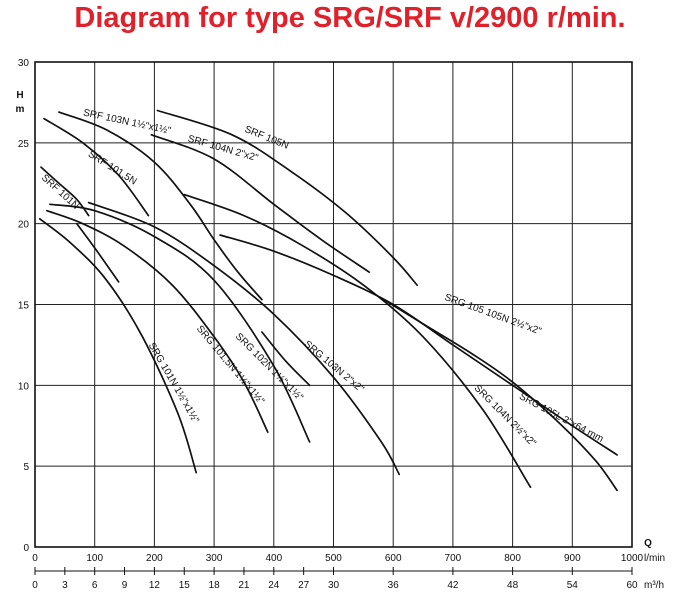 The height and width of the screenshot is (600, 700). Describe the element at coordinates (95, 585) in the screenshot. I see `x-tick-label-m3h: 6` at that location.